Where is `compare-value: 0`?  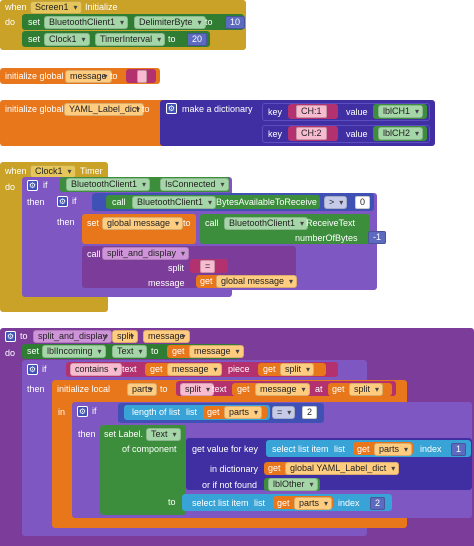 compare-value: 0 is located at coordinates (363, 202).